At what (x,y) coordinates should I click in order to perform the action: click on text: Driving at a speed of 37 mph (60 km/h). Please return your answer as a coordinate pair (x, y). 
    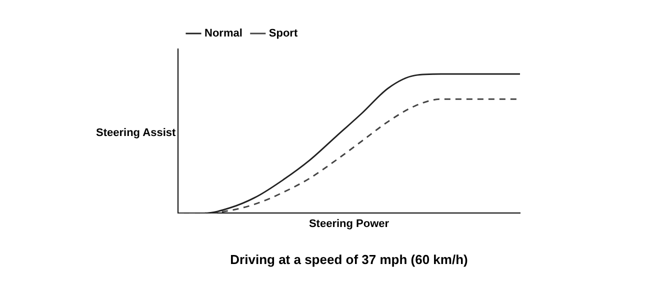
    Looking at the image, I should click on (349, 259).